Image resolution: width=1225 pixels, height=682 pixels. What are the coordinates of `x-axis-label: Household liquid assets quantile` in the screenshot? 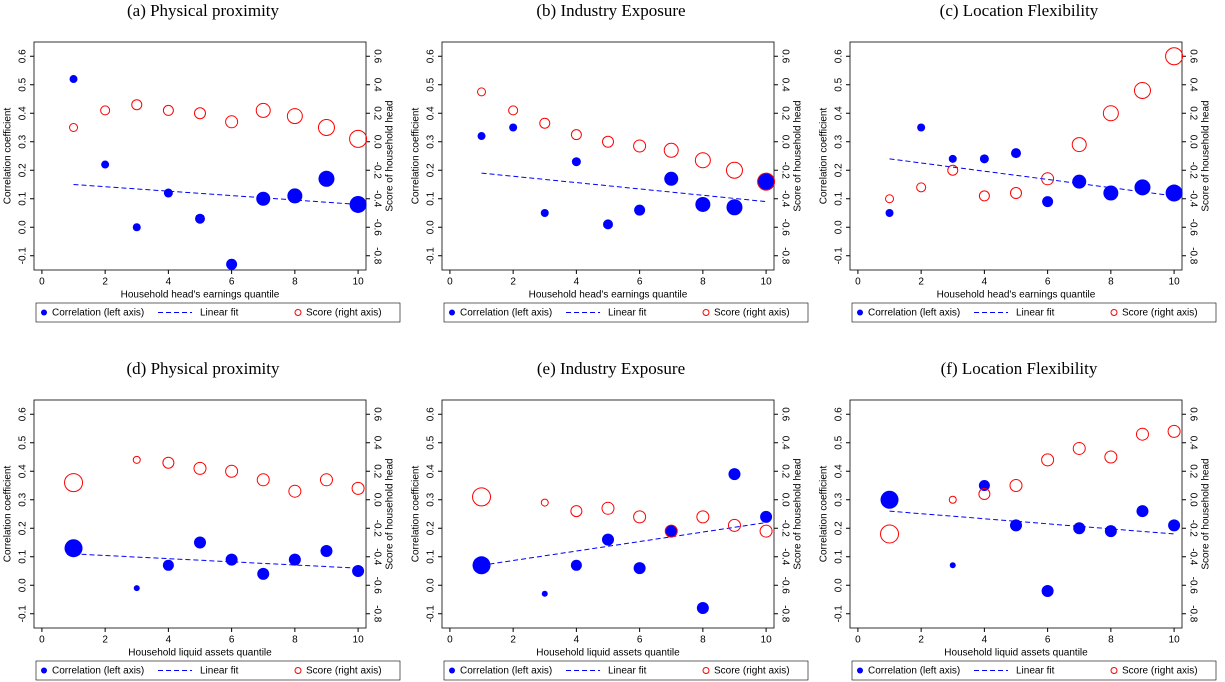 It's located at (200, 653).